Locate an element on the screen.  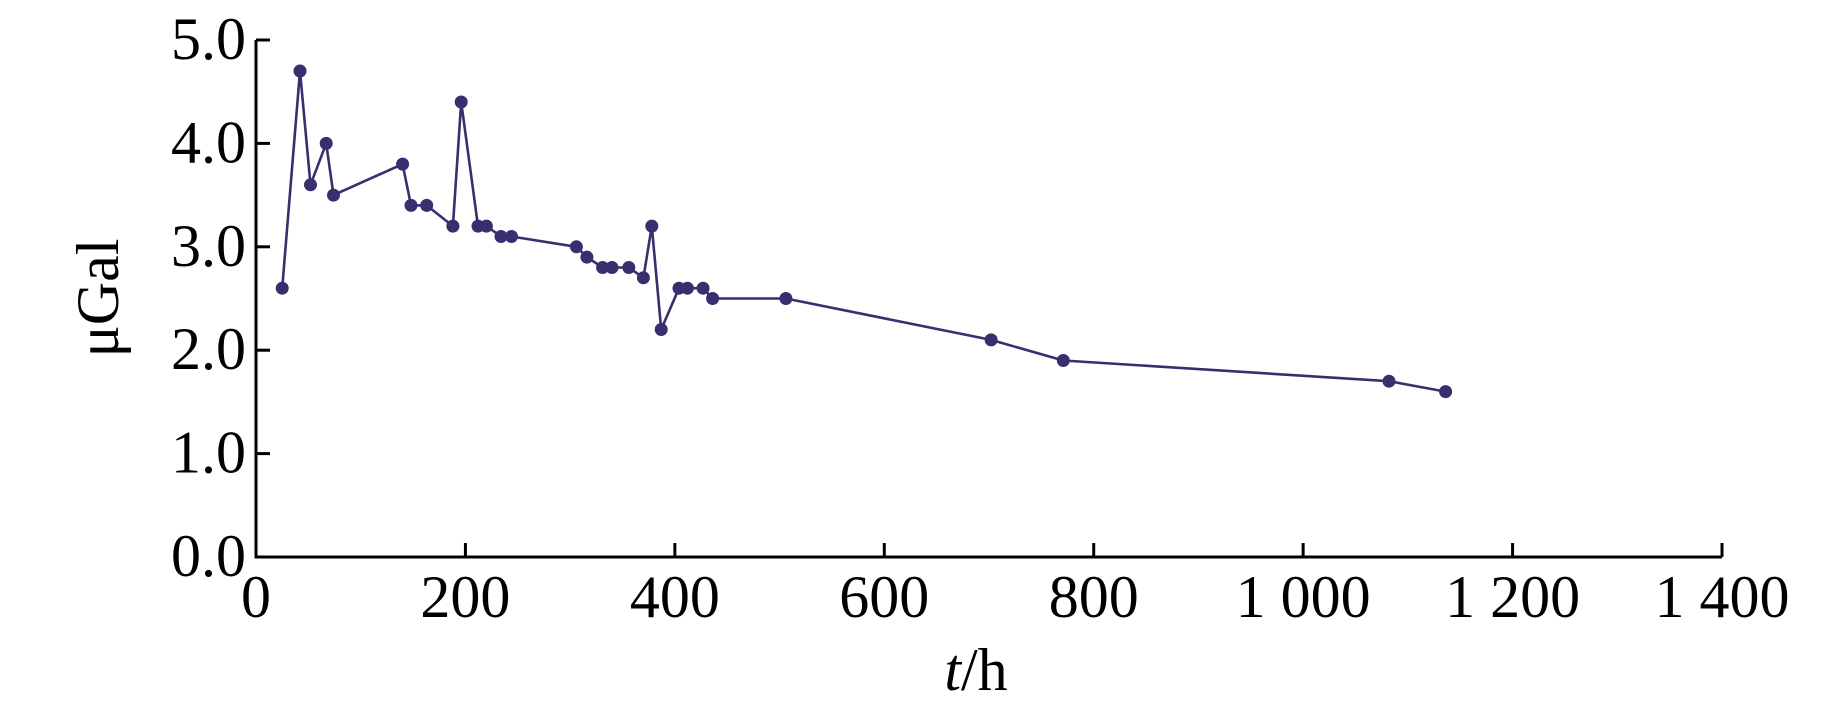
x-tick-label: 0 is located at coordinates (256, 597).